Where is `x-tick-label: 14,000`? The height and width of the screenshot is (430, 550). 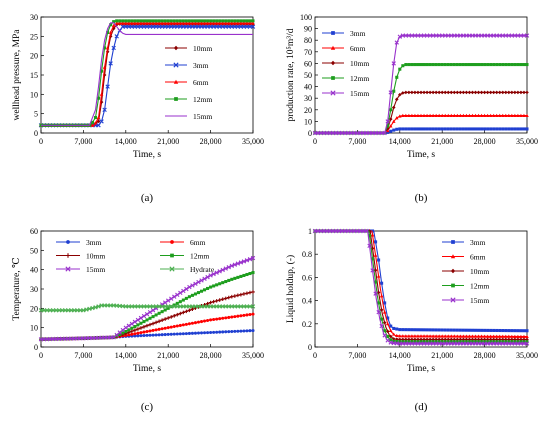
x-tick-label: 14,000 is located at coordinates (126, 355).